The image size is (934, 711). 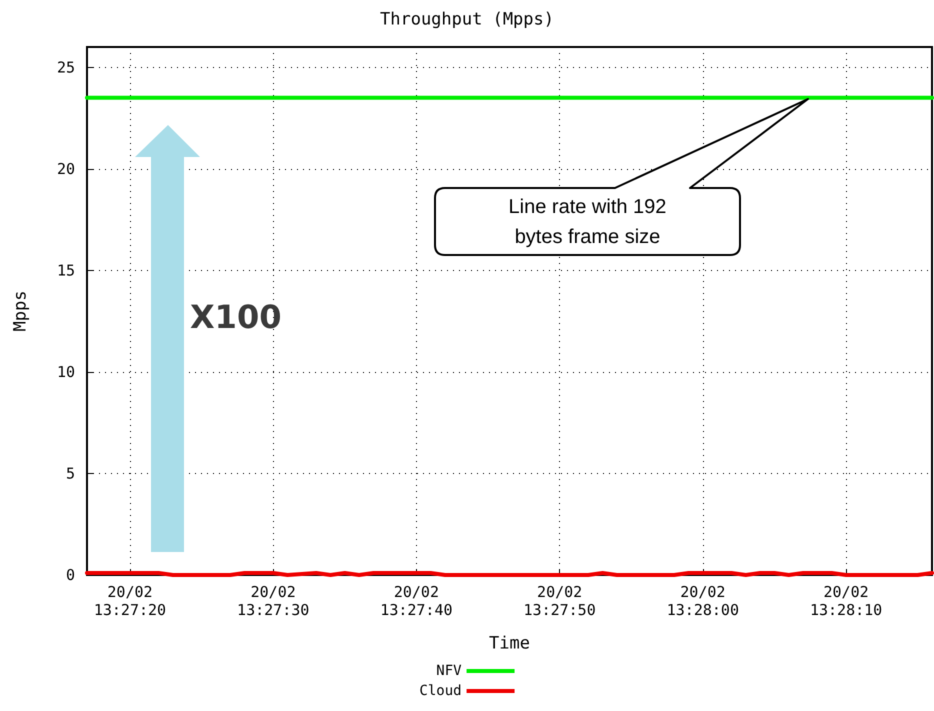 I want to click on x-tick-label: 20/02 13:27:30, so click(x=273, y=601).